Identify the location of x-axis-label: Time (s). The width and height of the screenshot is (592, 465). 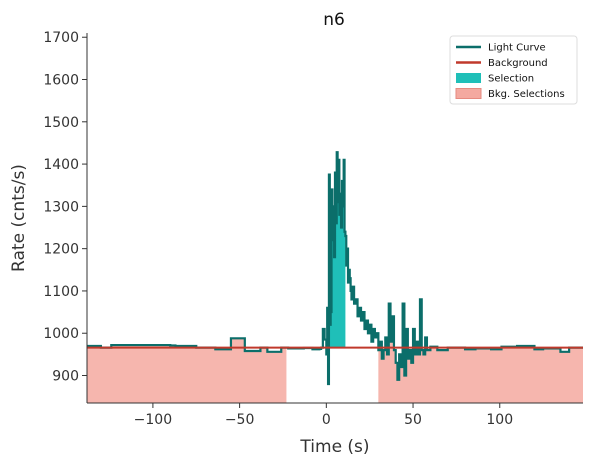
(334, 447).